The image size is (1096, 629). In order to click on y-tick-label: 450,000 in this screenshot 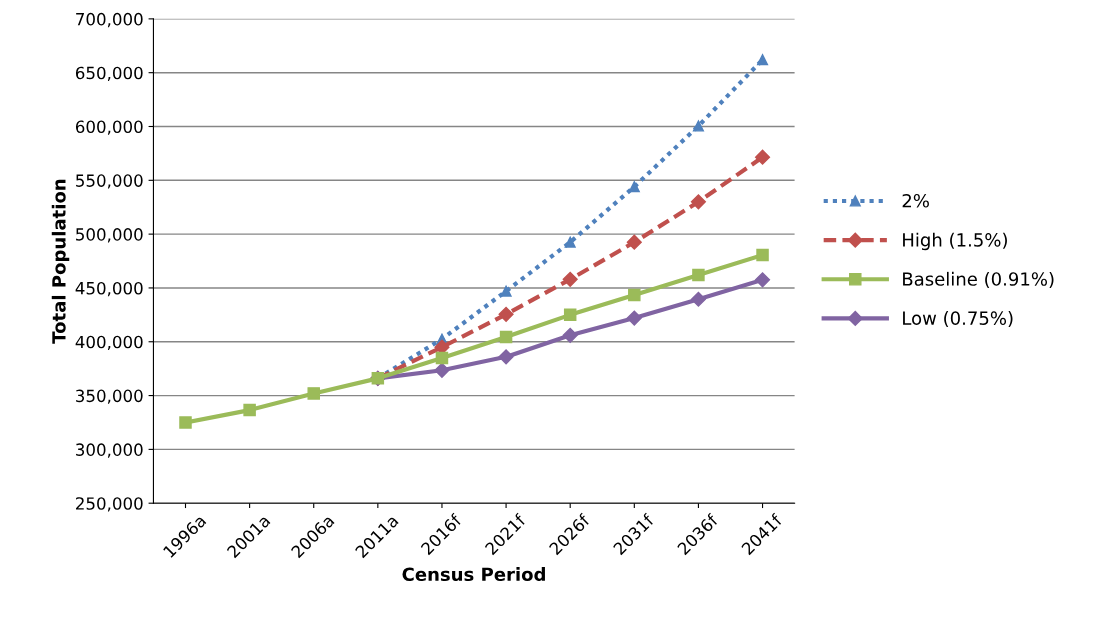, I will do `click(109, 289)`.